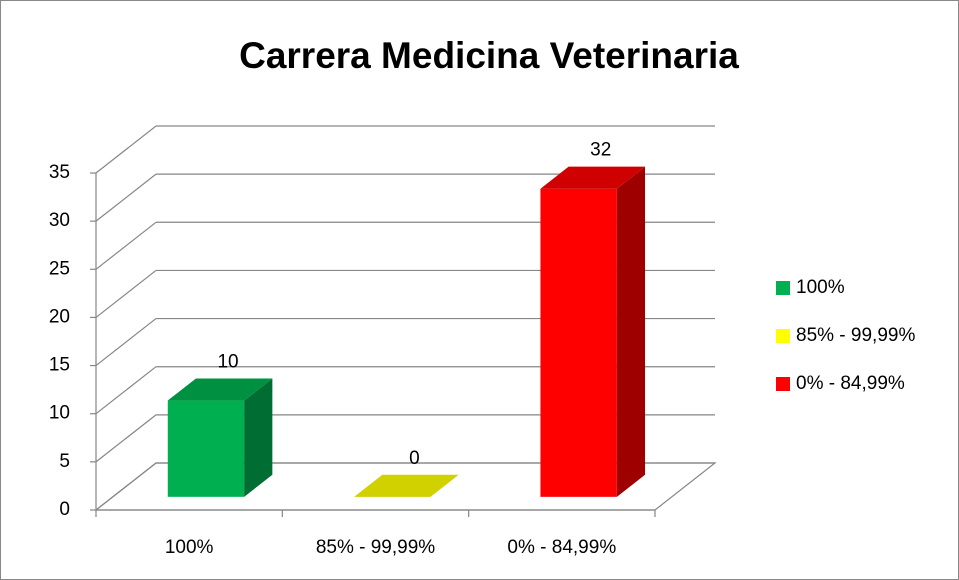 The width and height of the screenshot is (959, 580). What do you see at coordinates (59, 268) in the screenshot?
I see `y-tick-label: 25` at bounding box center [59, 268].